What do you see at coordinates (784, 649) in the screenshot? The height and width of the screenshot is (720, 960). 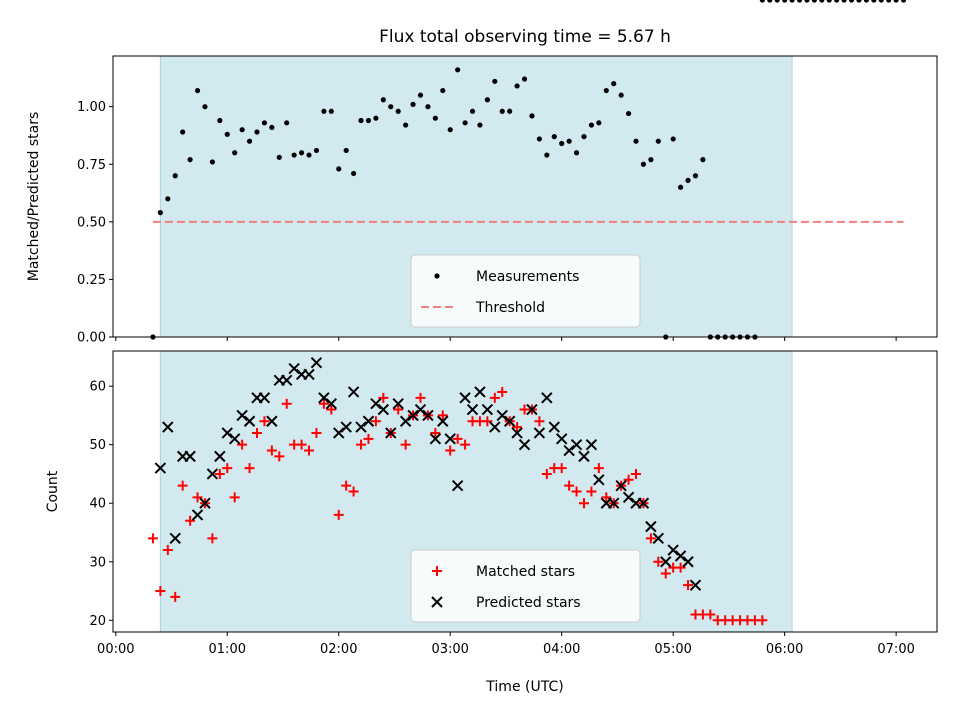 I see `x-tick-label: 06:00` at bounding box center [784, 649].